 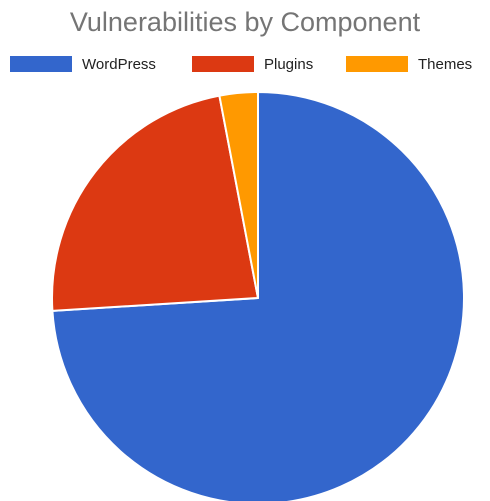 I want to click on legend: WordPress Plugins Themes, so click(x=245, y=64).